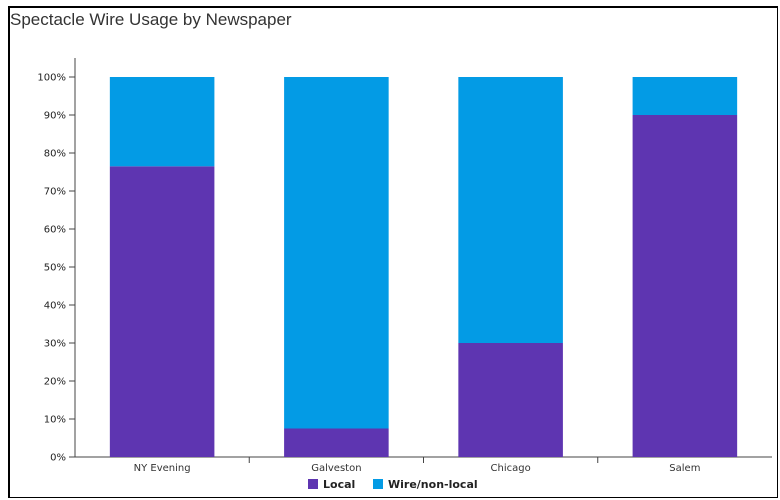 The width and height of the screenshot is (780, 500). What do you see at coordinates (55, 268) in the screenshot?
I see `y-tick-label: 50%` at bounding box center [55, 268].